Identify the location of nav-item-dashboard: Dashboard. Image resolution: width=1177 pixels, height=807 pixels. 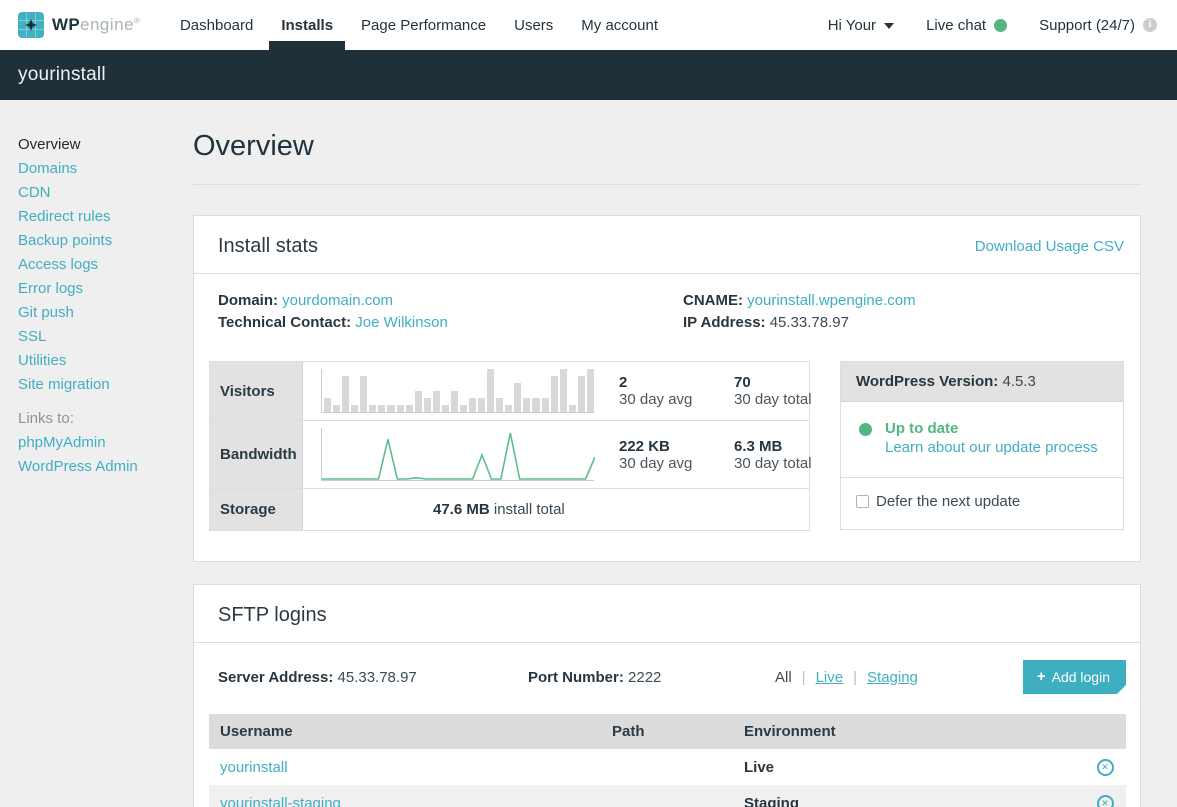
(216, 25).